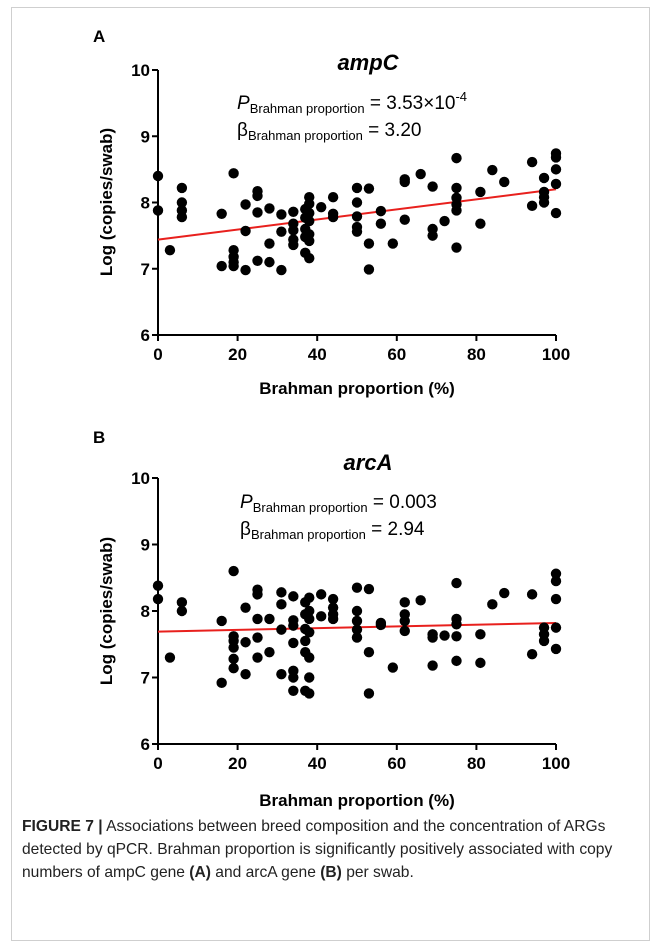 This screenshot has height=951, width=657. What do you see at coordinates (396, 763) in the screenshot?
I see `x-tick-label-b: 60` at bounding box center [396, 763].